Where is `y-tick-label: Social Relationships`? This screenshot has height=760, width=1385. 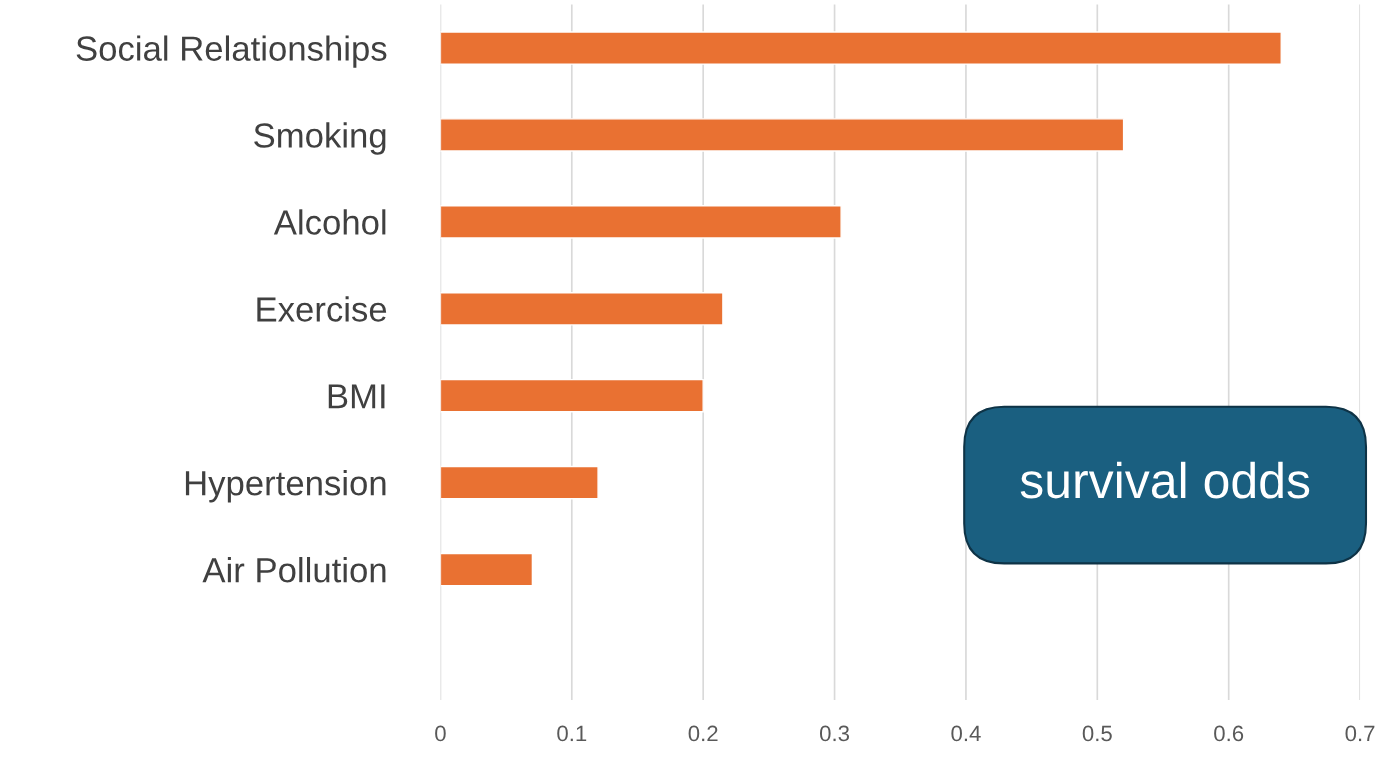 y-tick-label: Social Relationships is located at coordinates (231, 51).